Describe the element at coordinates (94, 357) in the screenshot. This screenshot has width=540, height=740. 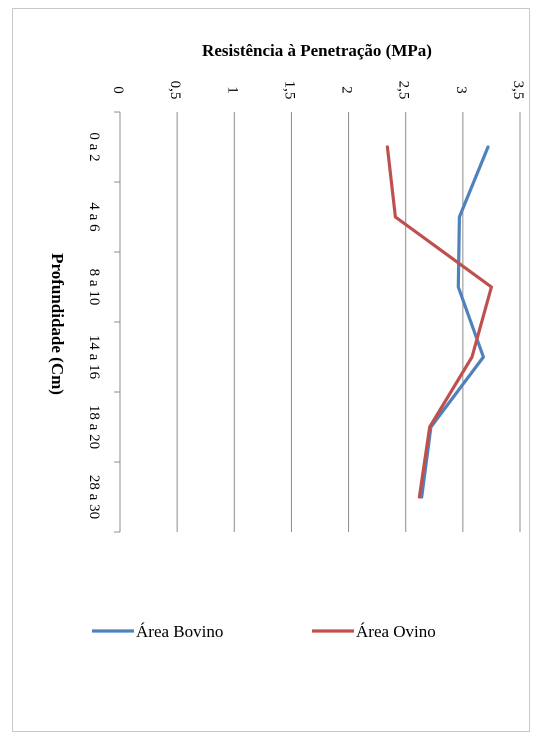
I see `category-tick-label: 14 a 16` at that location.